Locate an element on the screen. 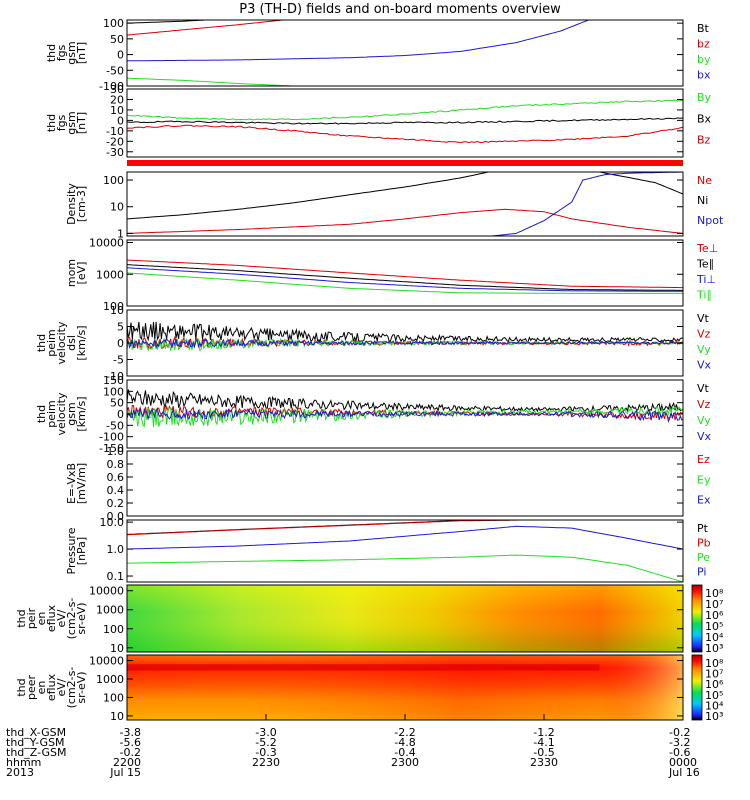 This screenshot has height=800, width=750. fgs_gsm-legend-3: bx is located at coordinates (704, 75).